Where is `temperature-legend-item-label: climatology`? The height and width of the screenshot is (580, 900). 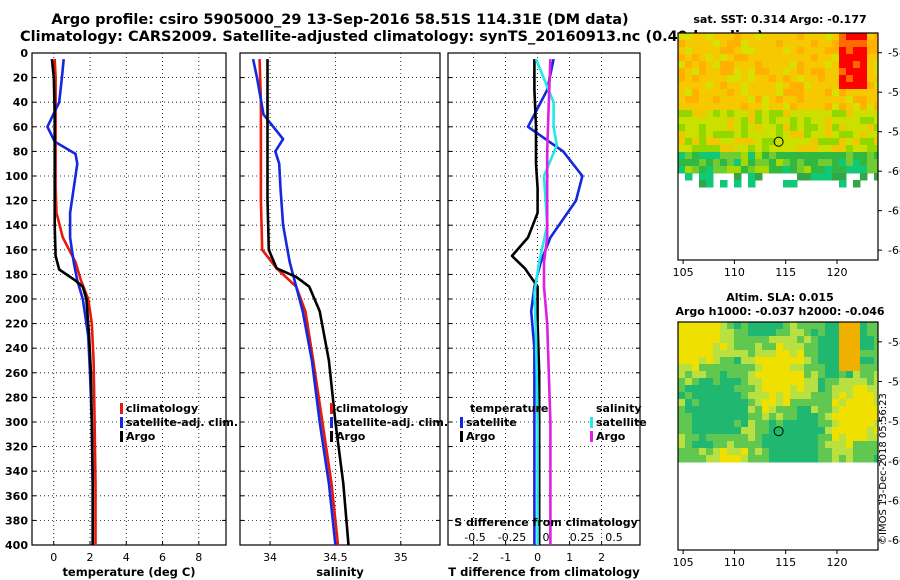 temperature-legend-item-label: climatology is located at coordinates (162, 408).